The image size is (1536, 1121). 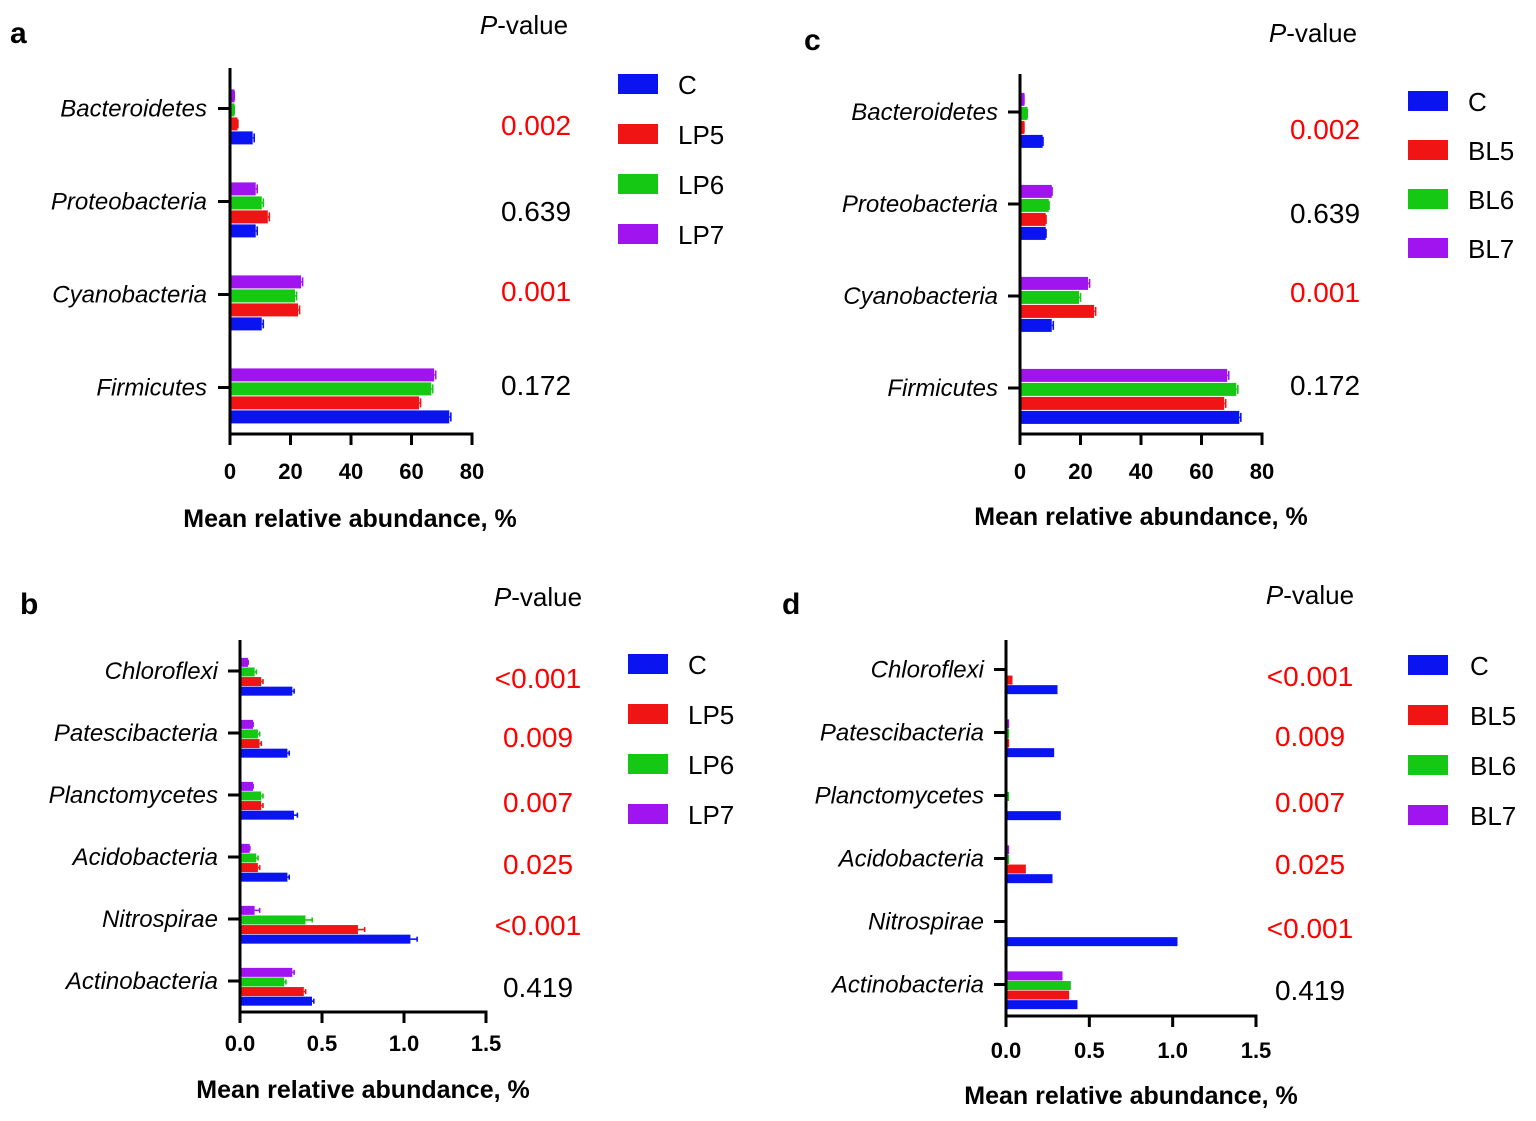 I want to click on bar-LP6-patescibacteria, so click(x=249, y=734).